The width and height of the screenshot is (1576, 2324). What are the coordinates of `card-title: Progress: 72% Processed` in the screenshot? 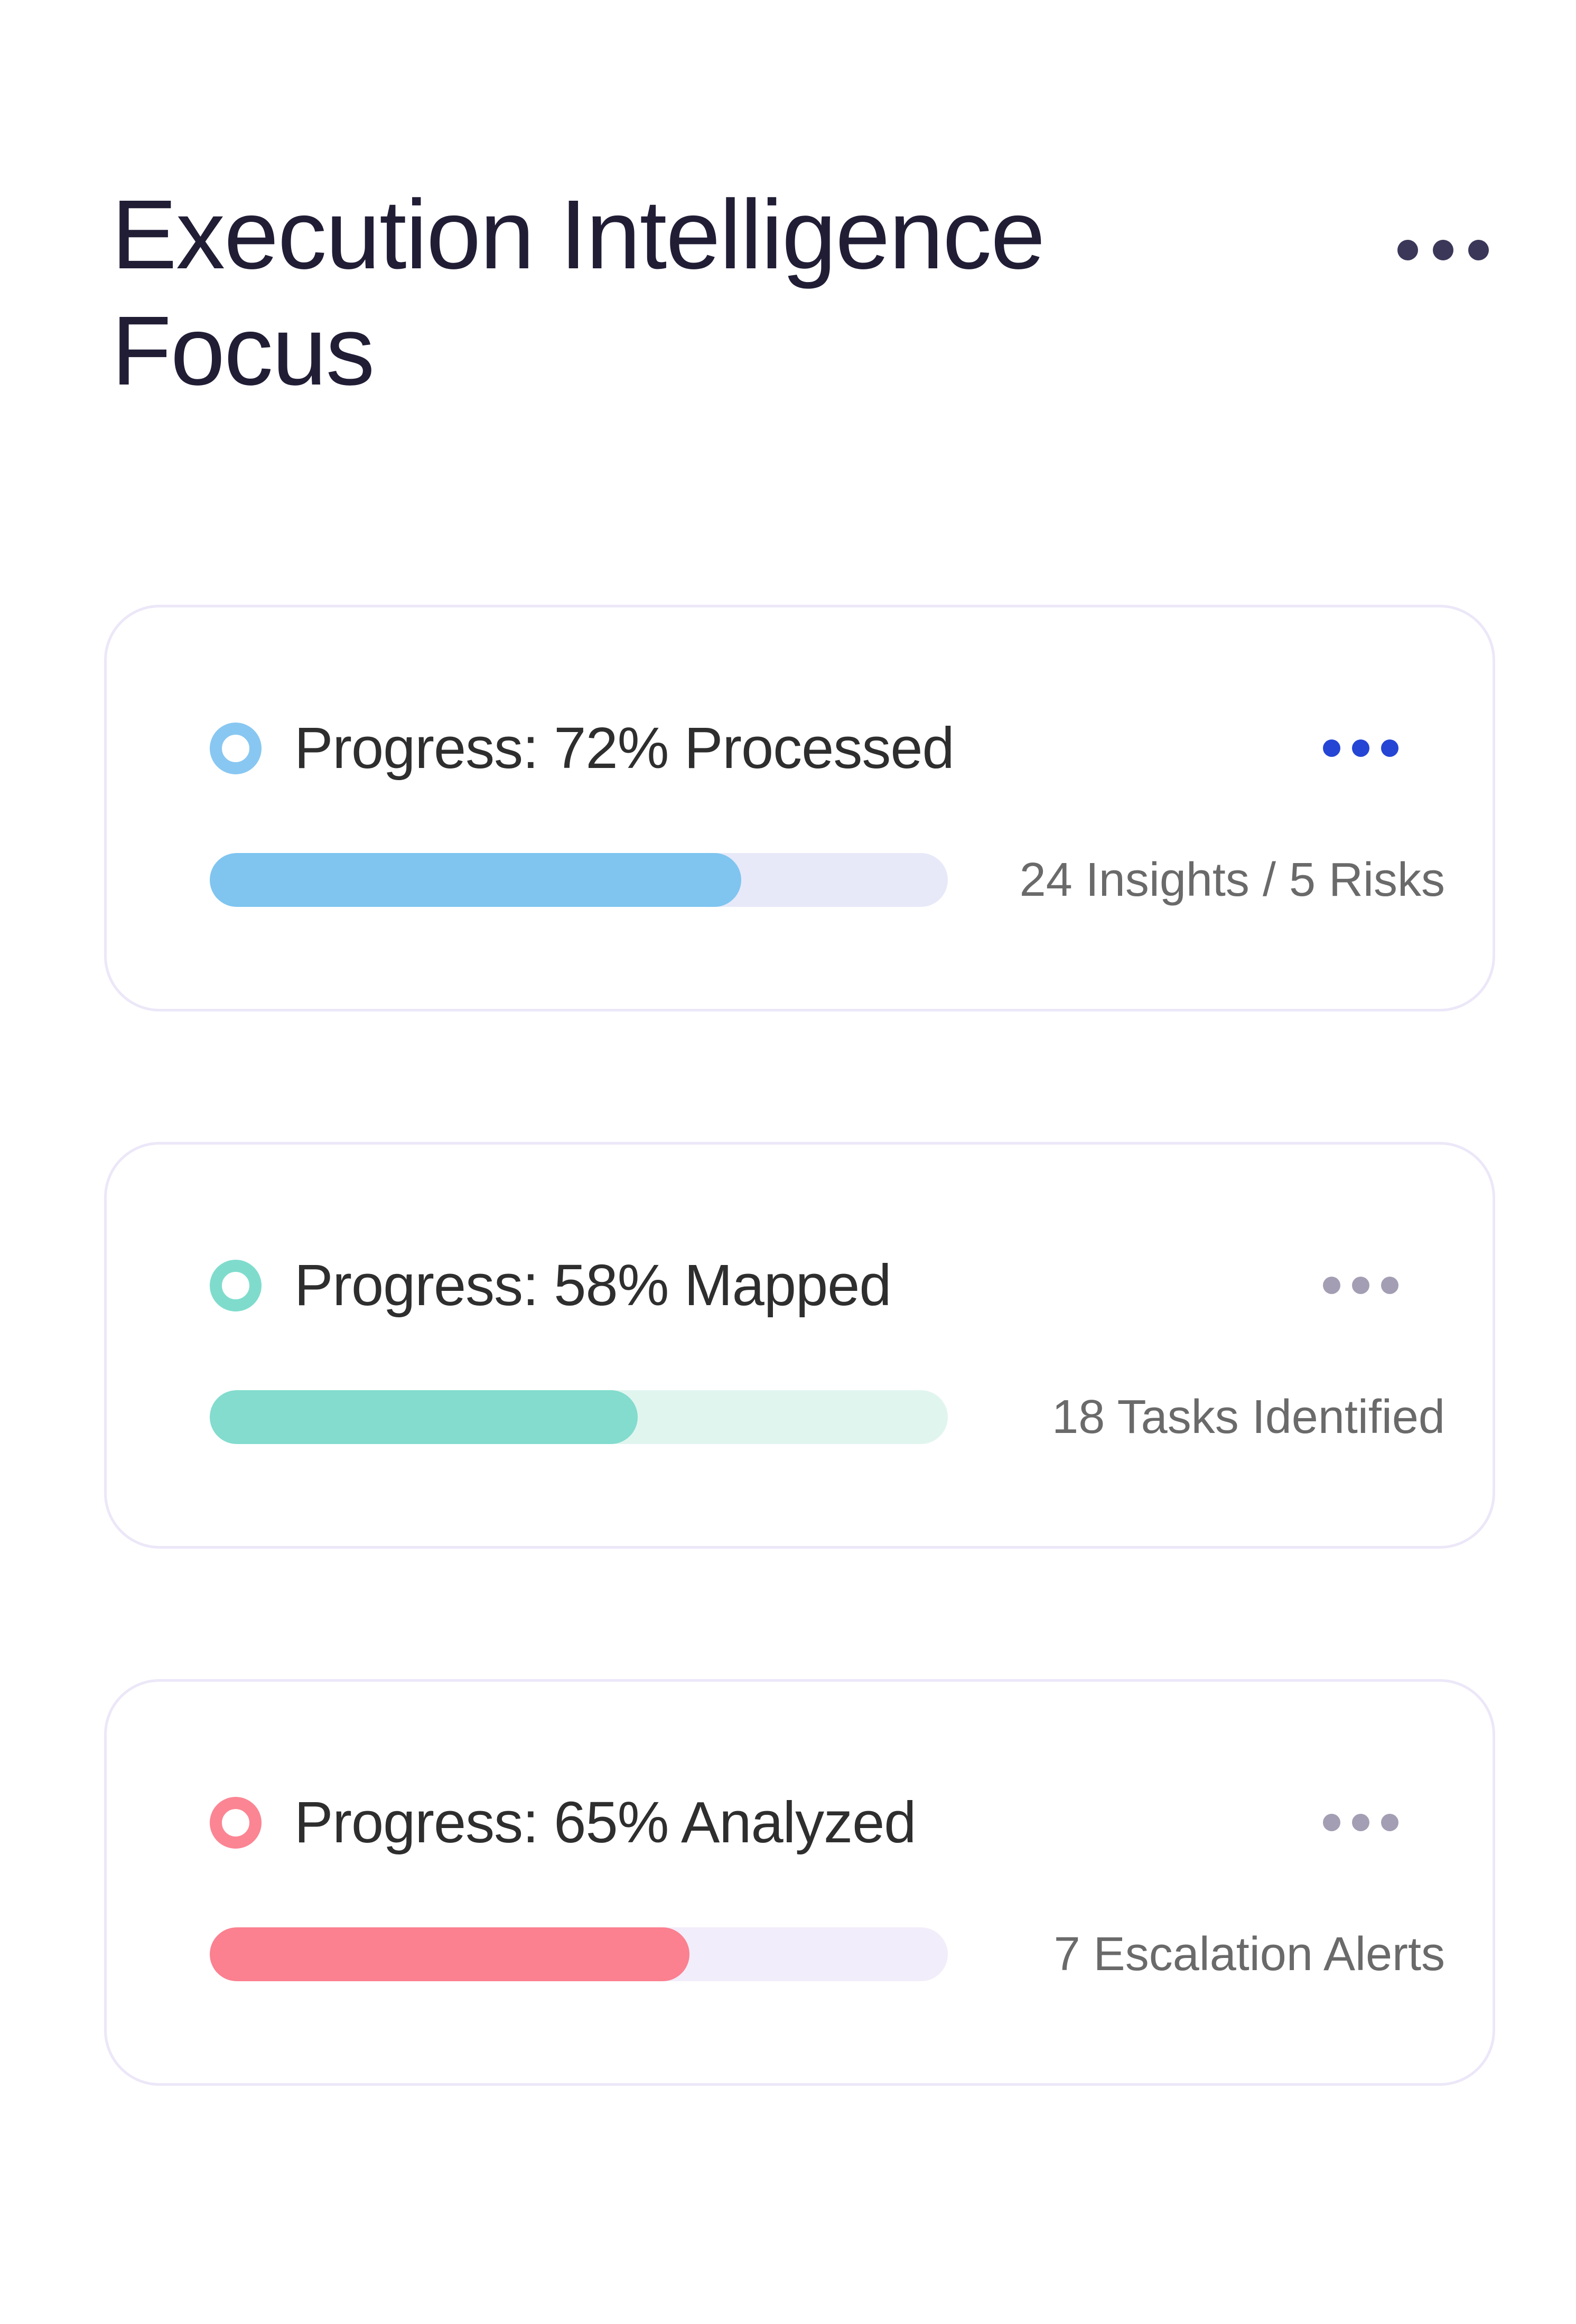 It's located at (624, 748).